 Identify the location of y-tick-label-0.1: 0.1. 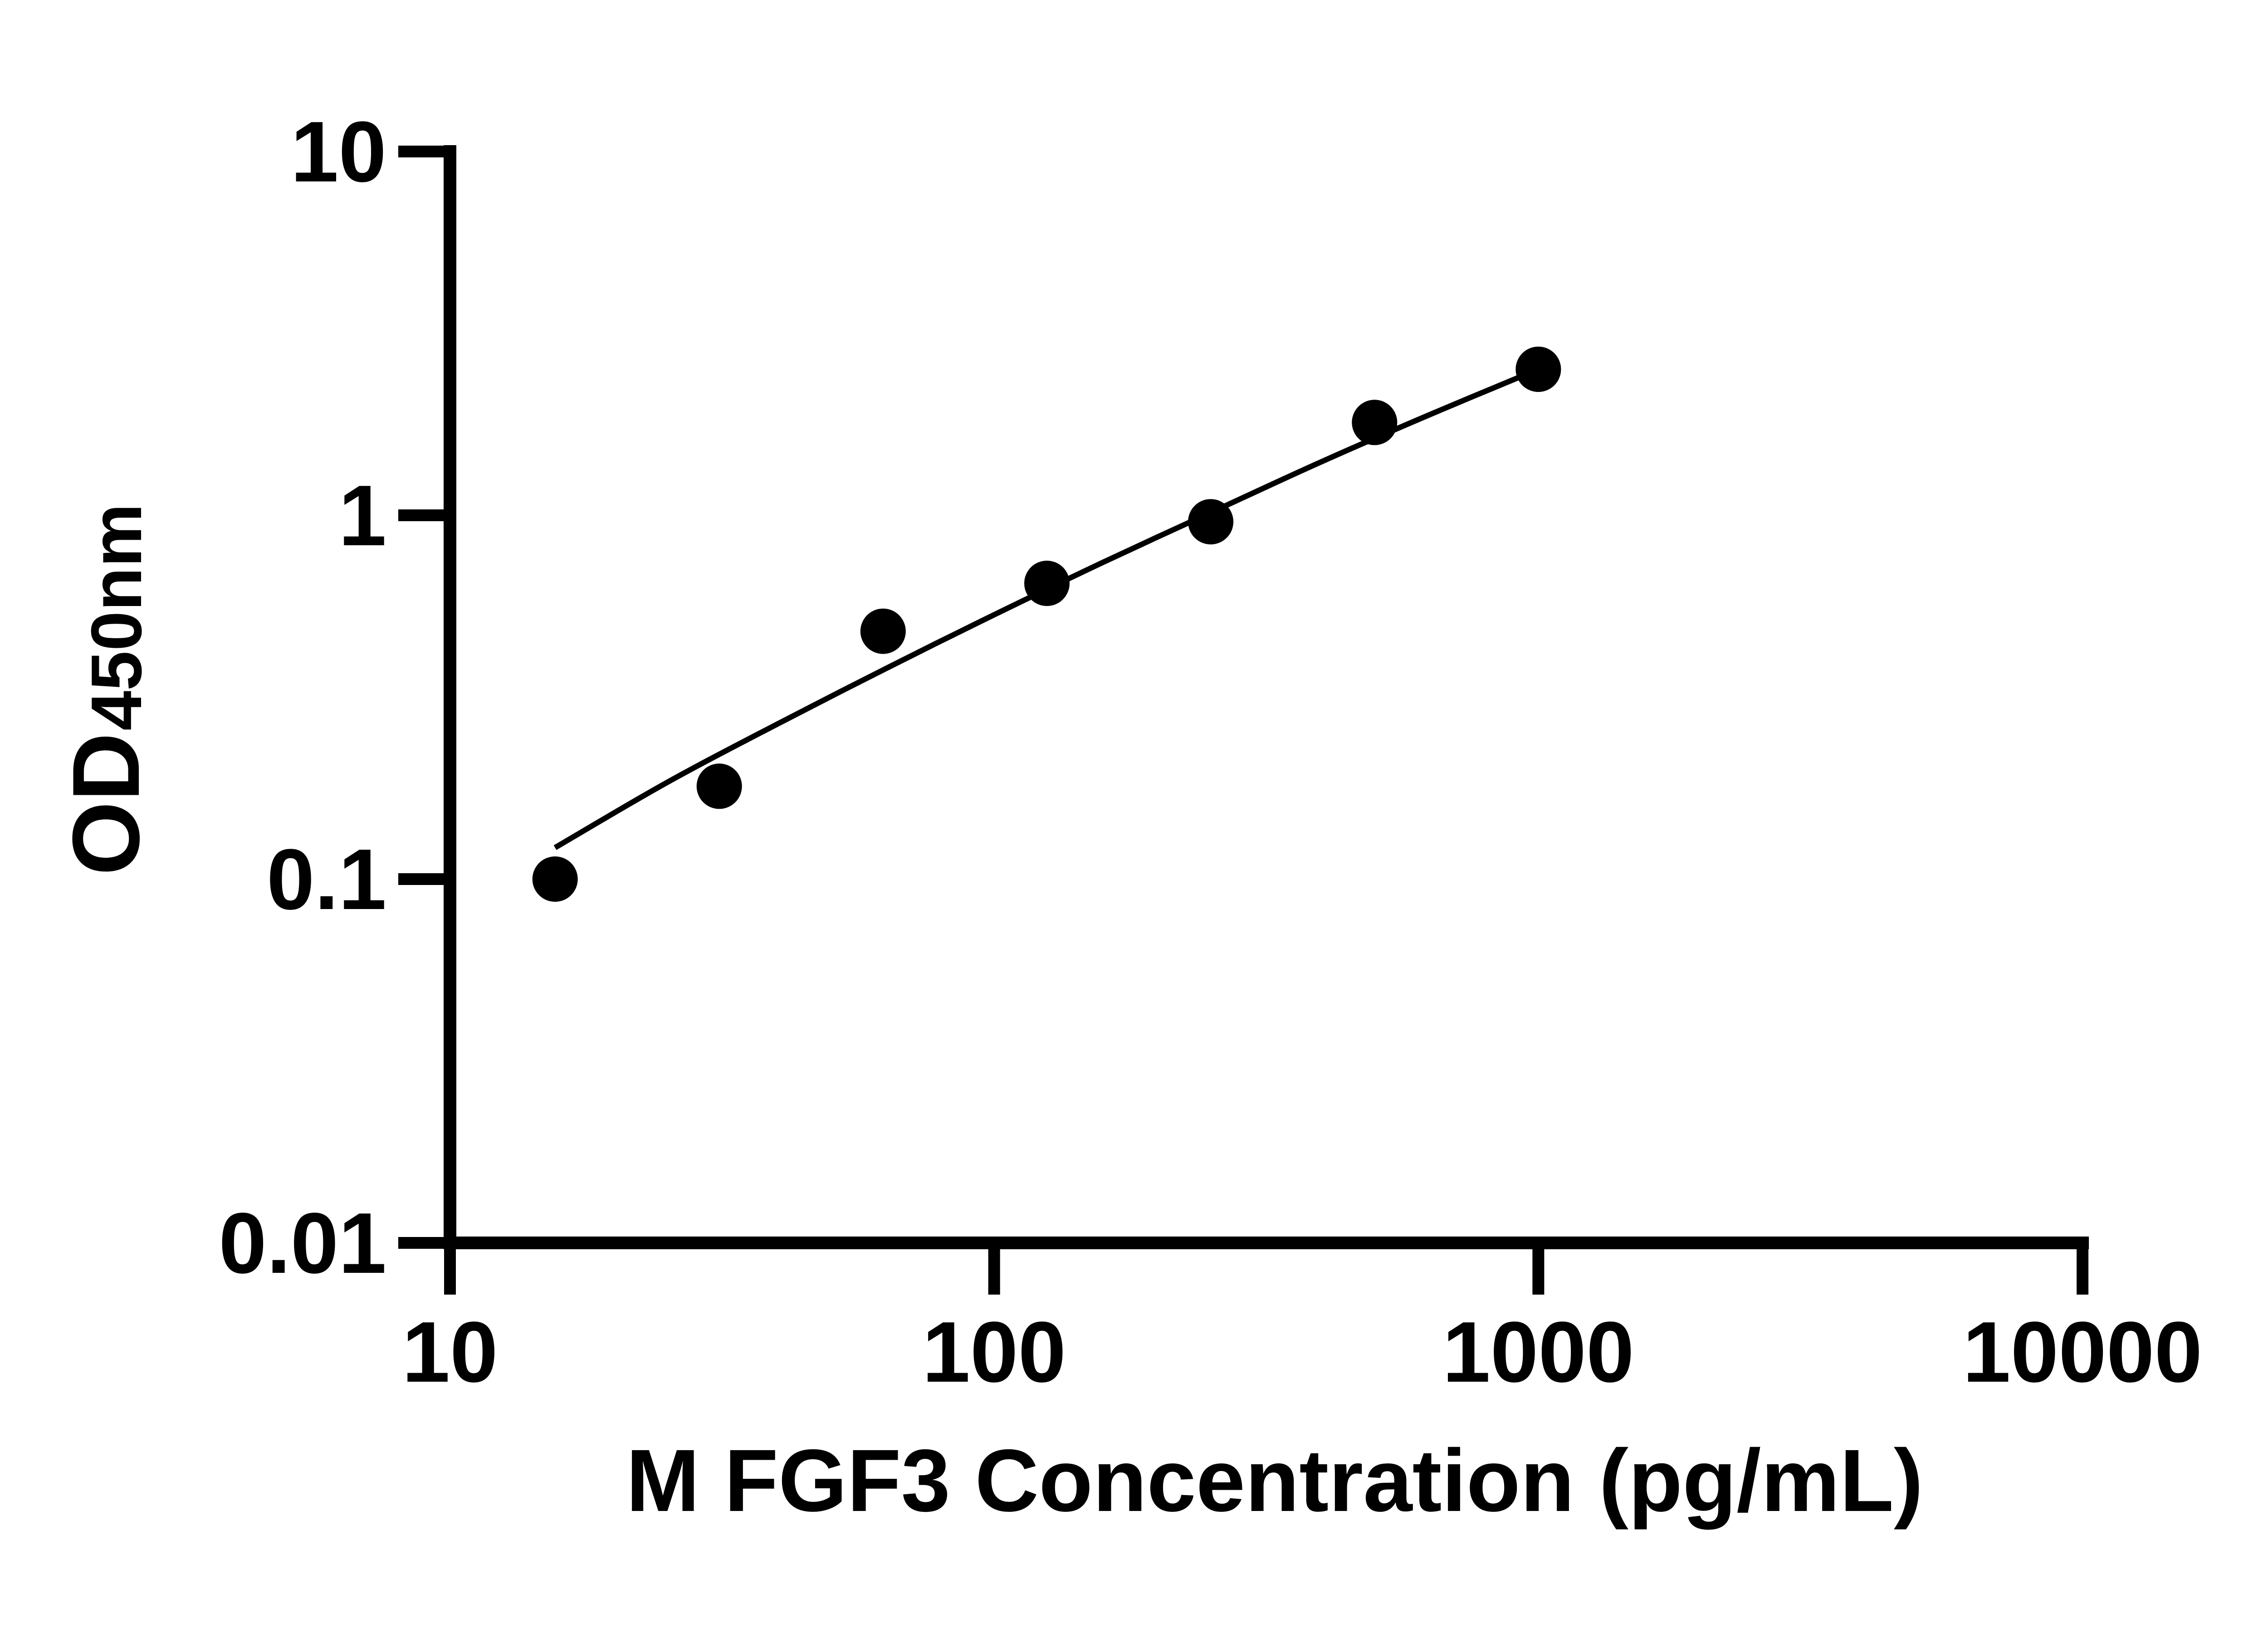
(326, 879).